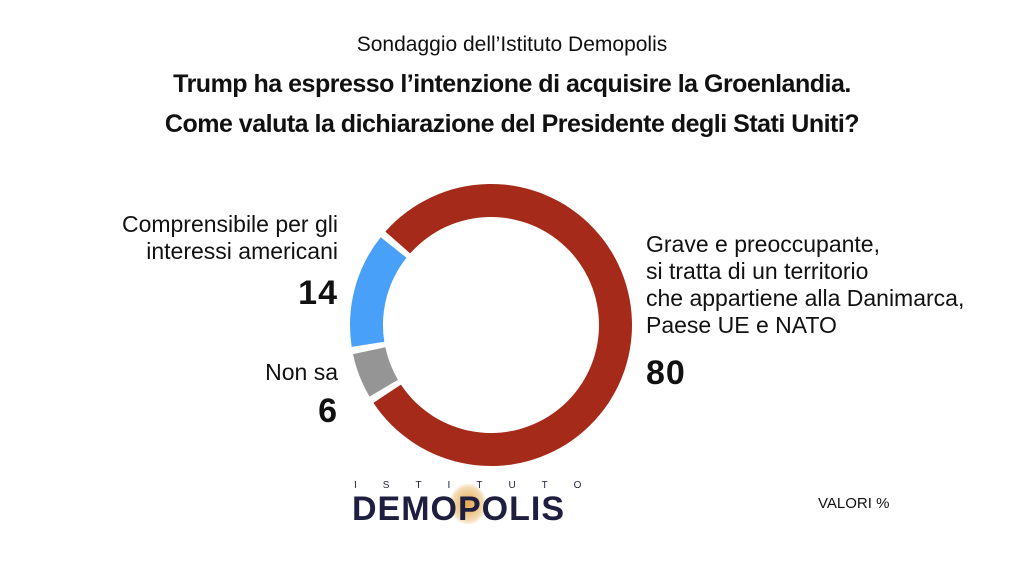  What do you see at coordinates (757, 271) in the screenshot?
I see `label-line: si tratta di un territorio` at bounding box center [757, 271].